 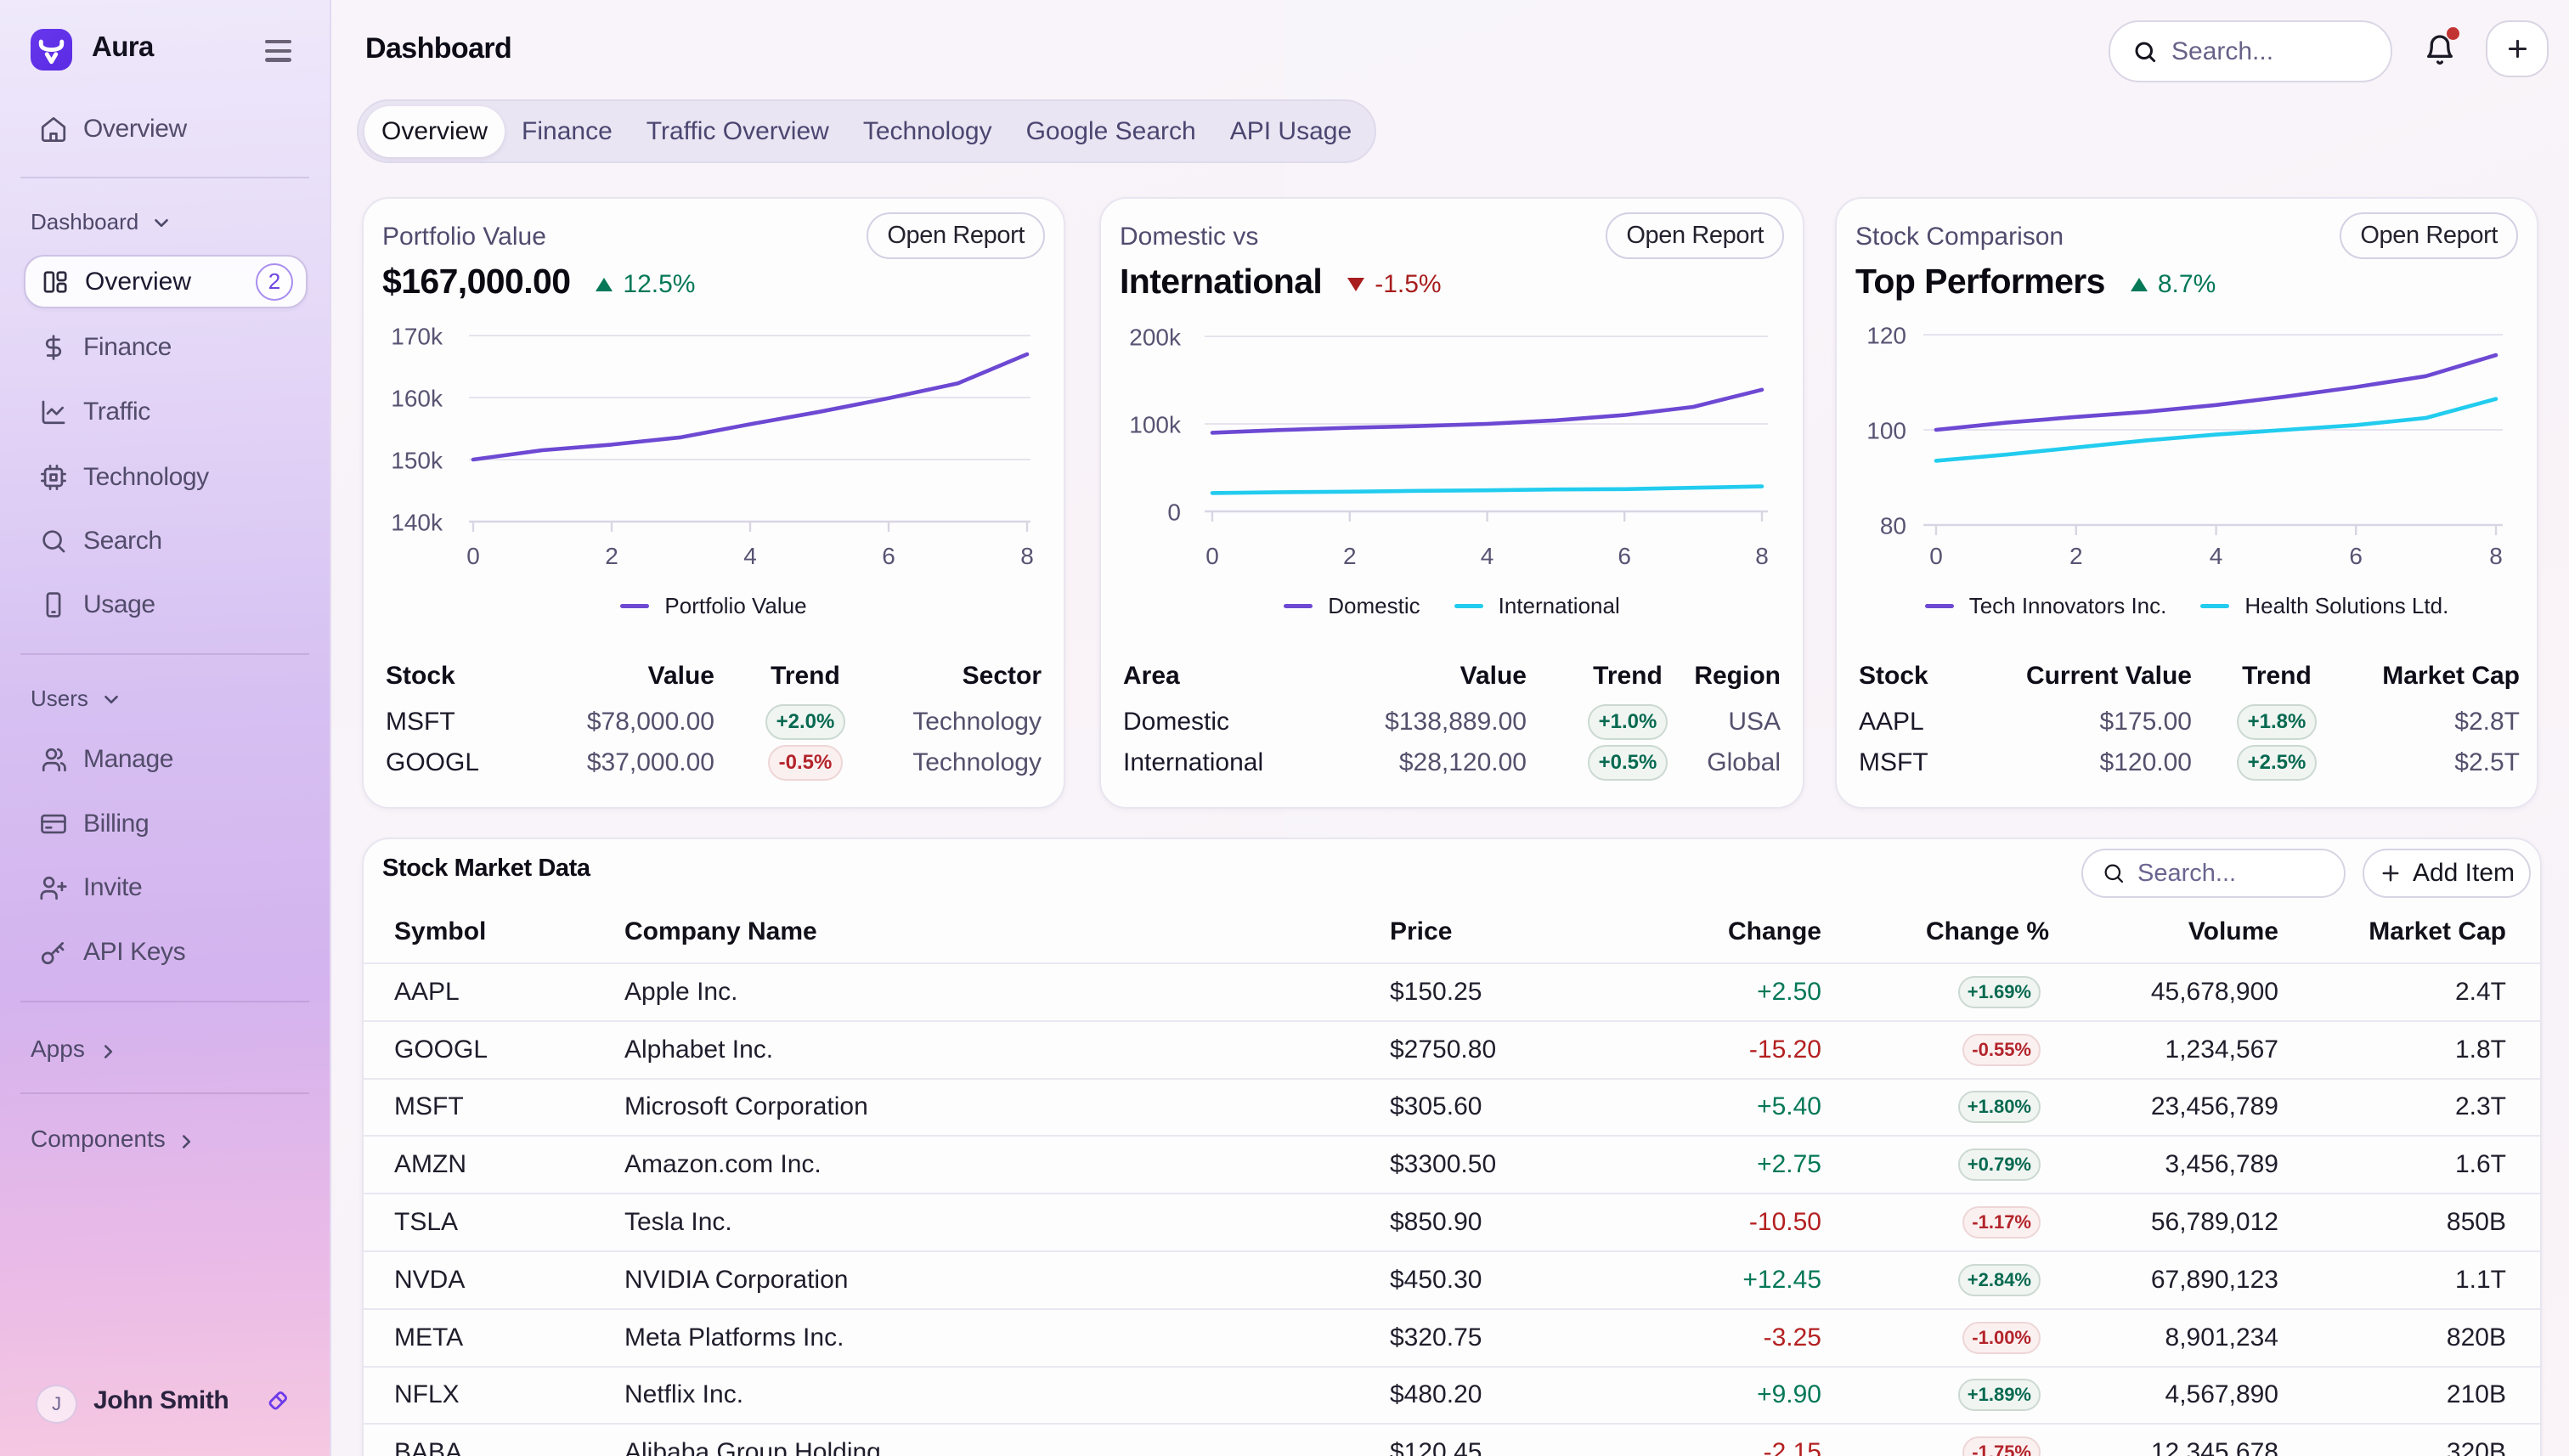 What do you see at coordinates (417, 398) in the screenshot?
I see `svg-text: 160k` at bounding box center [417, 398].